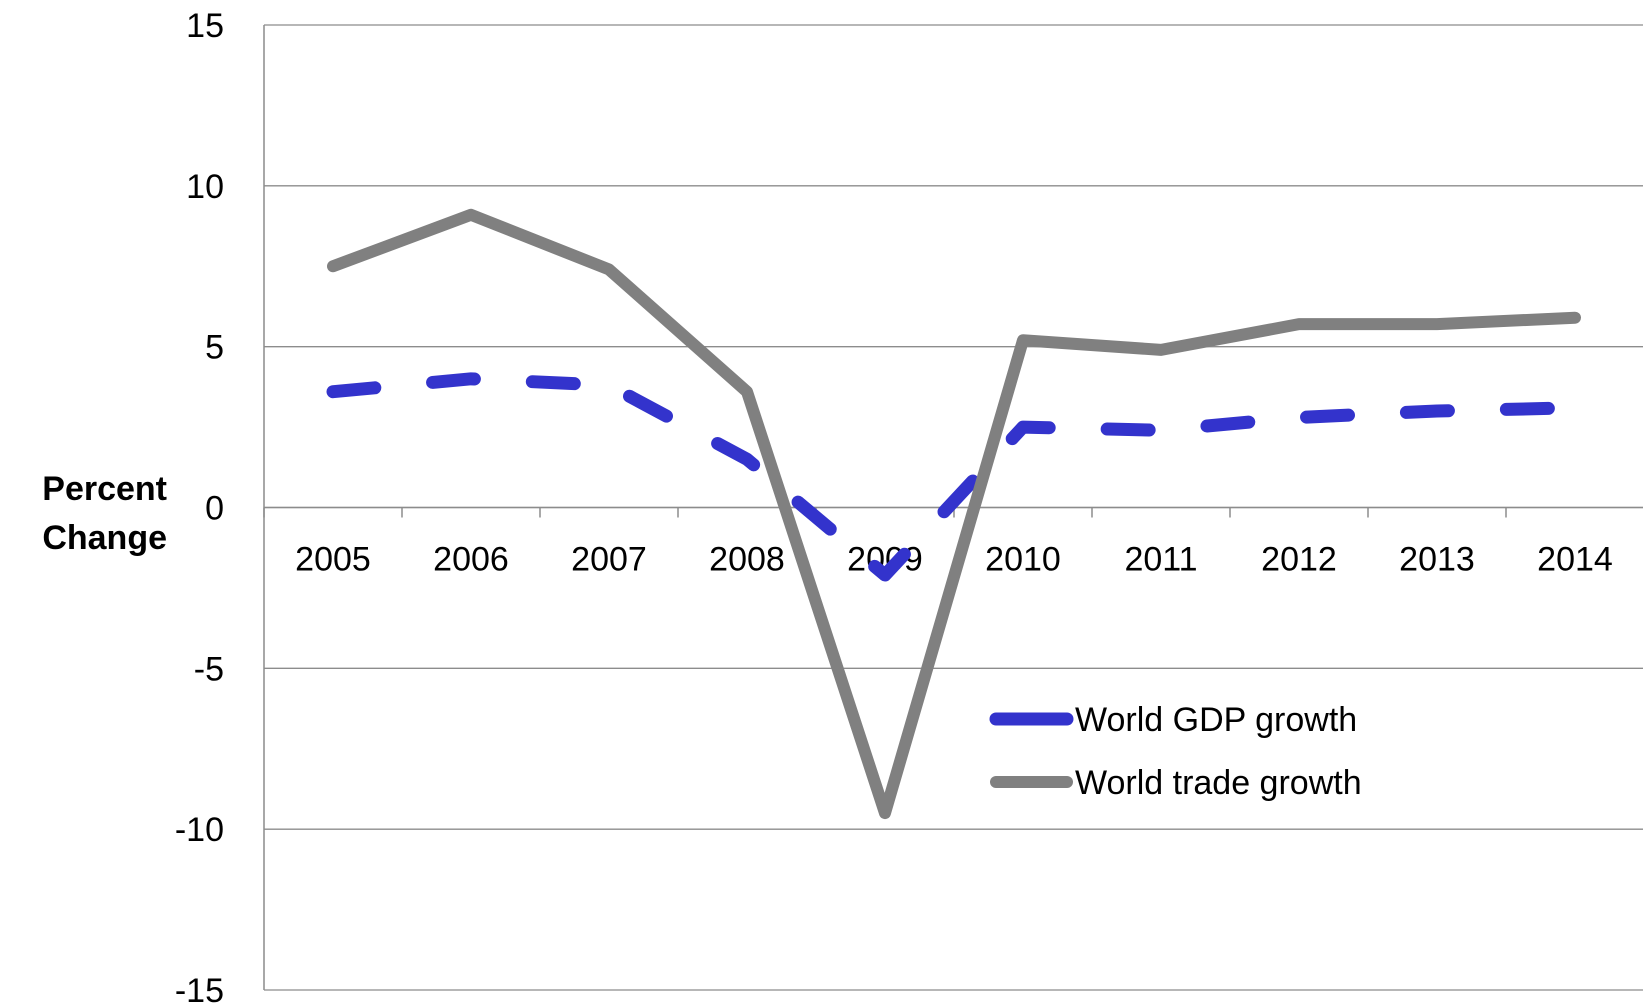  Describe the element at coordinates (1218, 783) in the screenshot. I see `legend-label: World trade growth` at that location.